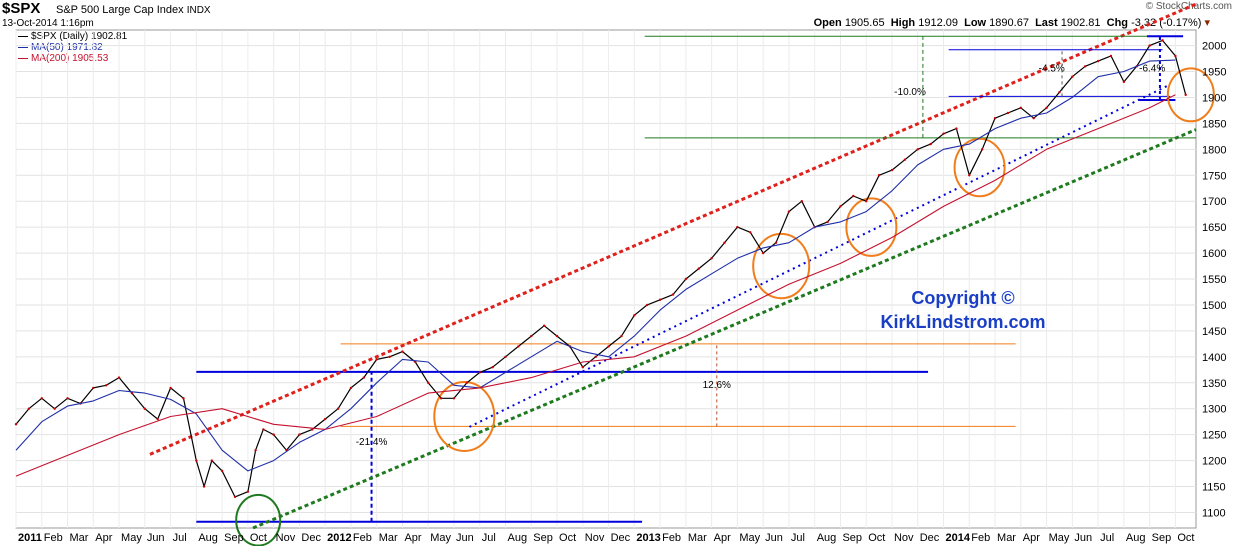 The width and height of the screenshot is (1240, 546). What do you see at coordinates (1207, 23) in the screenshot?
I see `dropdown-triangle-icon: ▾` at bounding box center [1207, 23].